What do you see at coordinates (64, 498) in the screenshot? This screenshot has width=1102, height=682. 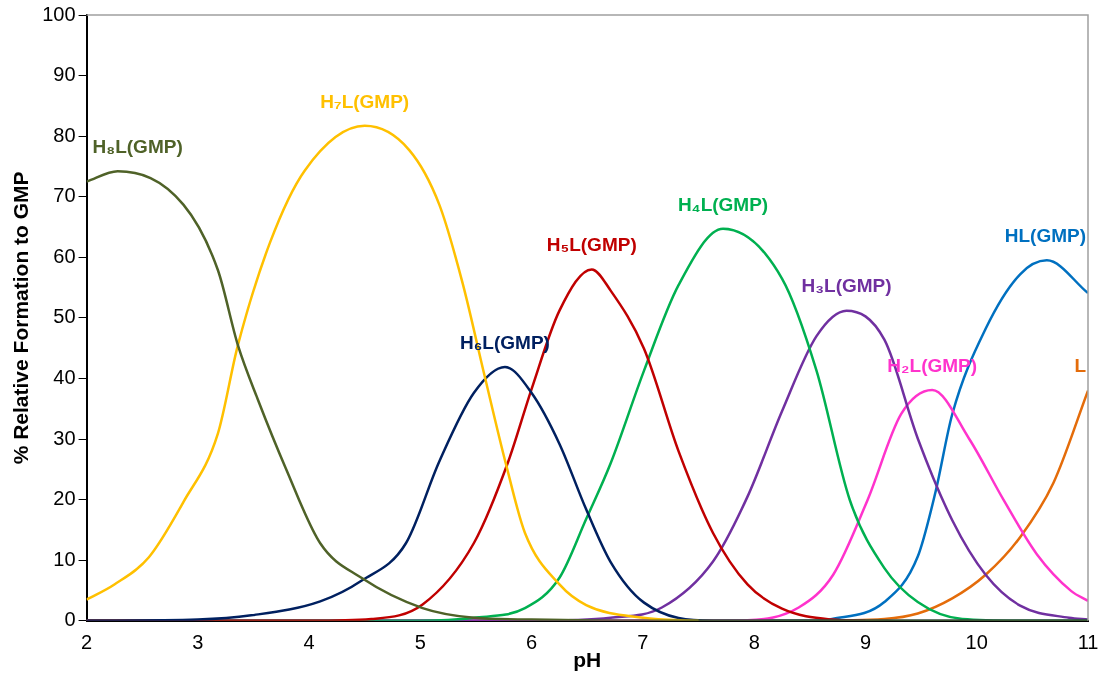 I see `y-tick-label: 20` at bounding box center [64, 498].